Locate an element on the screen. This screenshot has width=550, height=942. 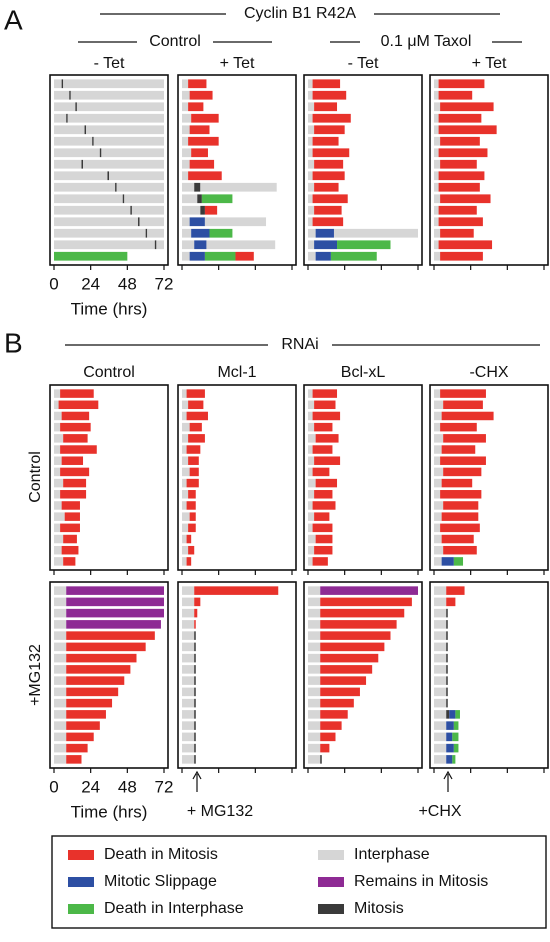
x-tick-label: 0 is located at coordinates (53, 786).